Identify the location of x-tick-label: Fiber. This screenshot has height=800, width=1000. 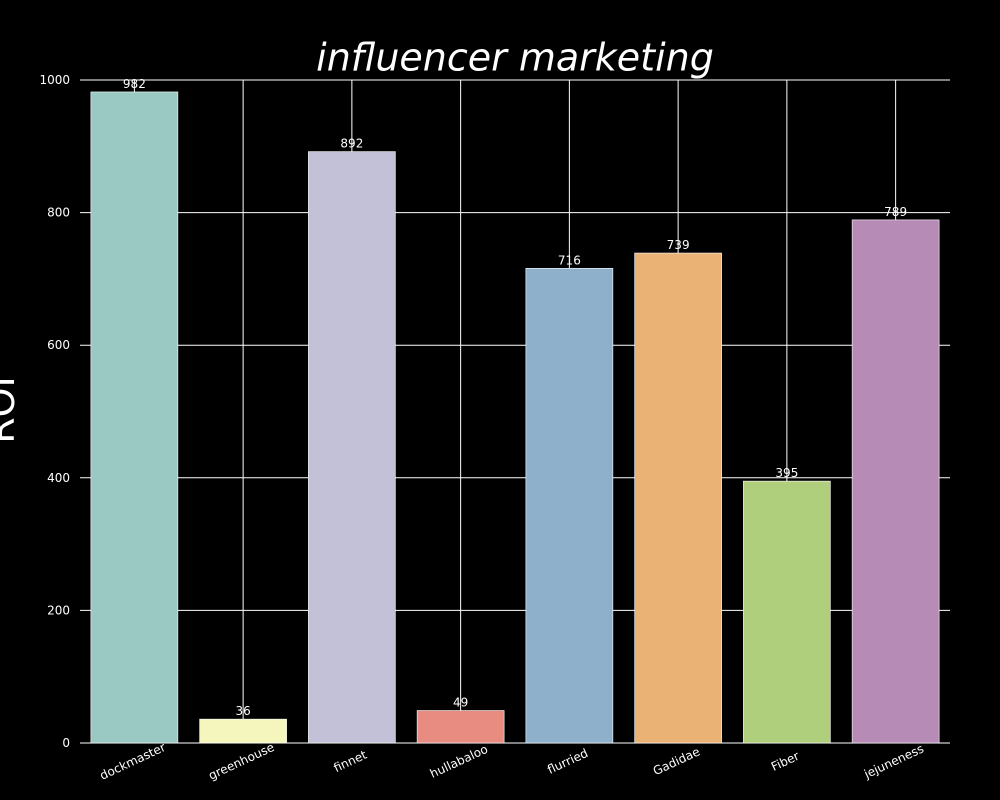
(785, 761).